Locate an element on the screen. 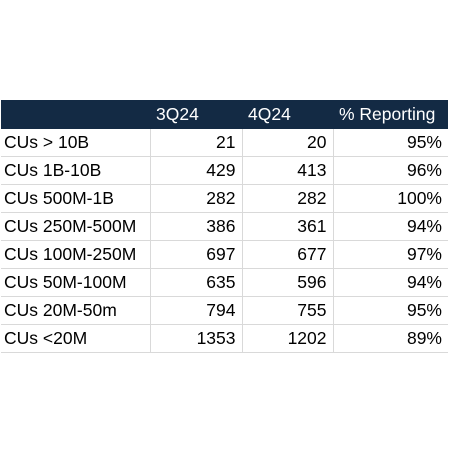  table-row: CUs 250M-500M 386 361 94% is located at coordinates (224, 227).